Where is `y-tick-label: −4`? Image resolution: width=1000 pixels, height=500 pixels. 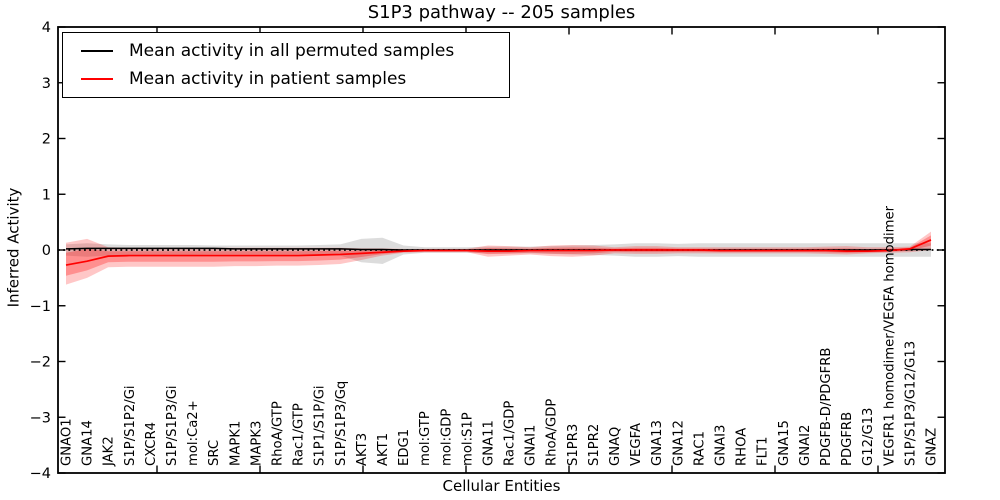
y-tick-label: −4 is located at coordinates (40, 474).